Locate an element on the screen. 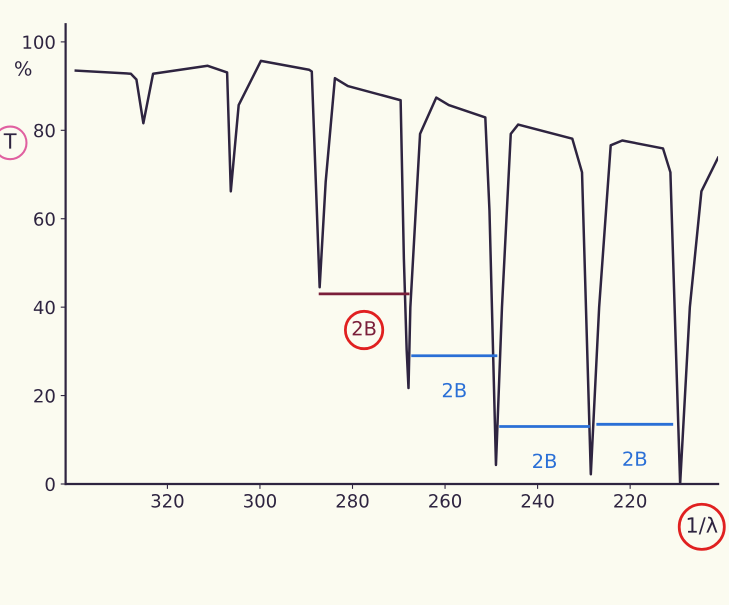 The width and height of the screenshot is (729, 605). y-tick-label: 40 is located at coordinates (44, 307).